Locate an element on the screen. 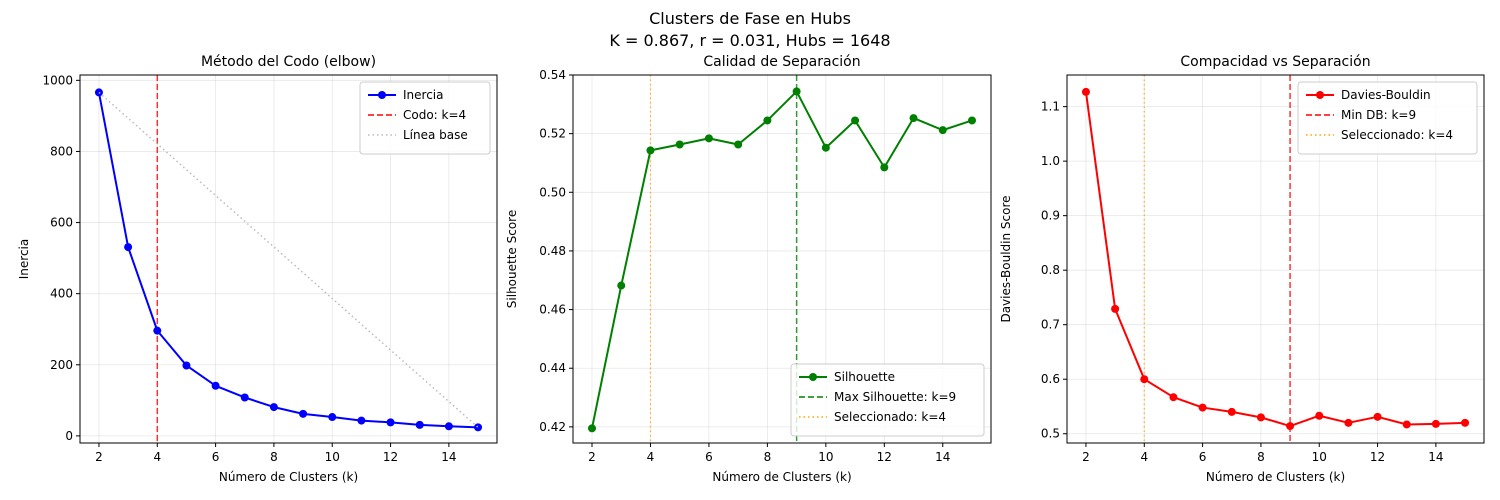 The height and width of the screenshot is (500, 1500). chart-title: Compacidad vs Separación is located at coordinates (1275, 62).